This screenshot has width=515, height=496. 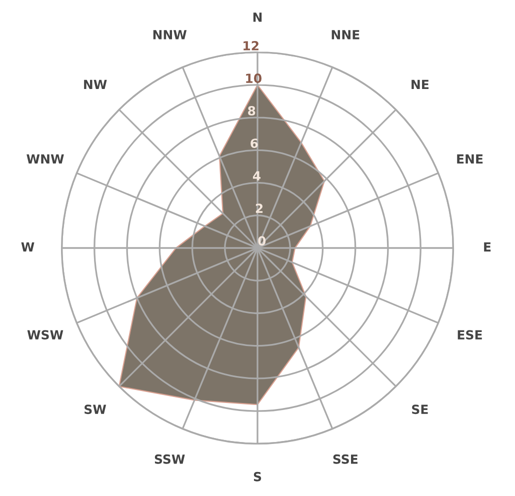 I want to click on y-tick-label: 0, so click(x=262, y=241).